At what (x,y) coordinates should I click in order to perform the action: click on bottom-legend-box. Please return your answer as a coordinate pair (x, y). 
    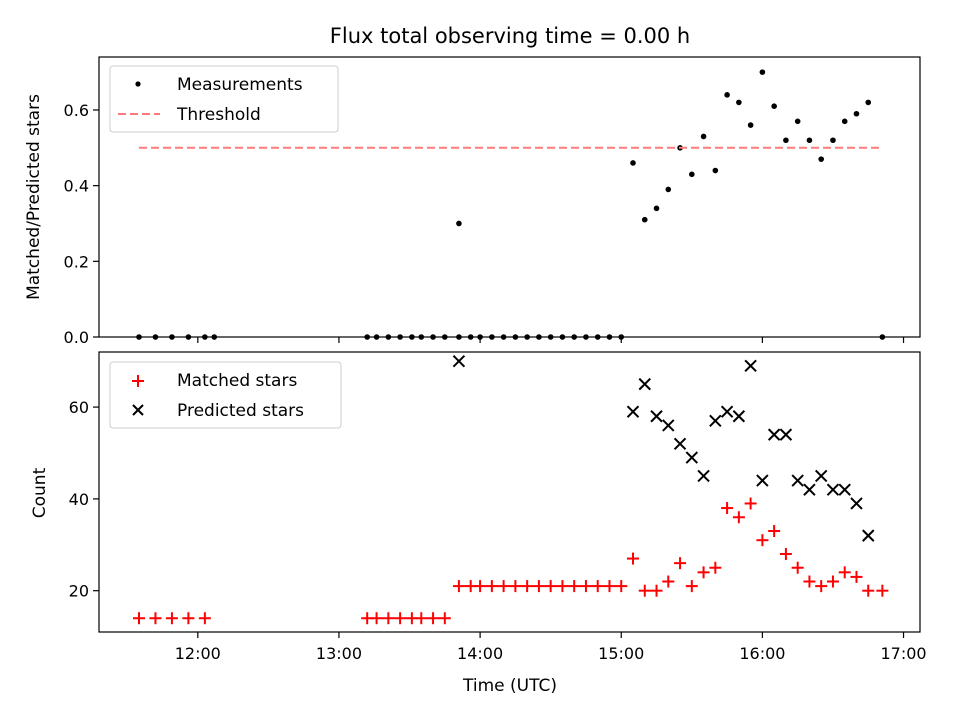
    Looking at the image, I should click on (225, 395).